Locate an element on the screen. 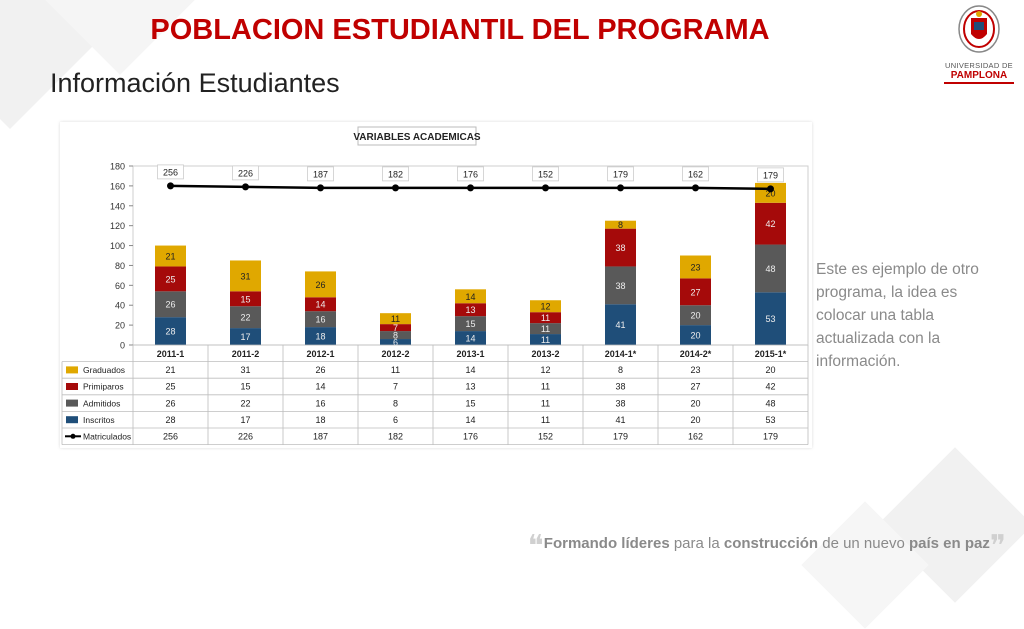 The width and height of the screenshot is (1024, 629). line-data-label: 162 is located at coordinates (695, 174).